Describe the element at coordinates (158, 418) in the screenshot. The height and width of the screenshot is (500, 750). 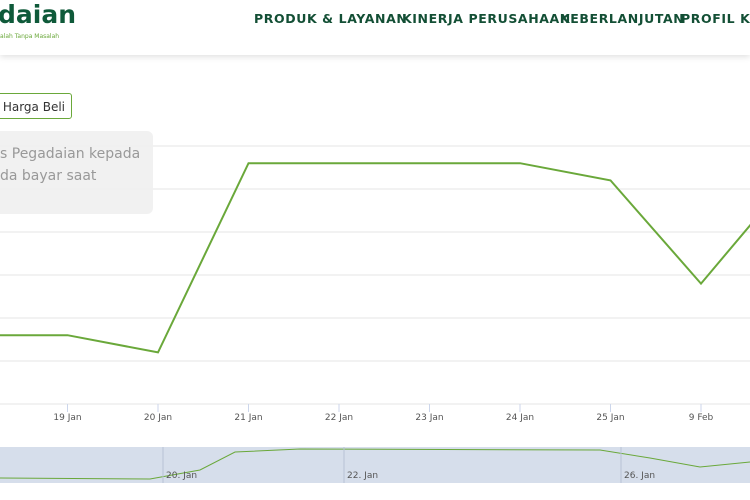
I see `x-tick-label: 20 Jan` at that location.